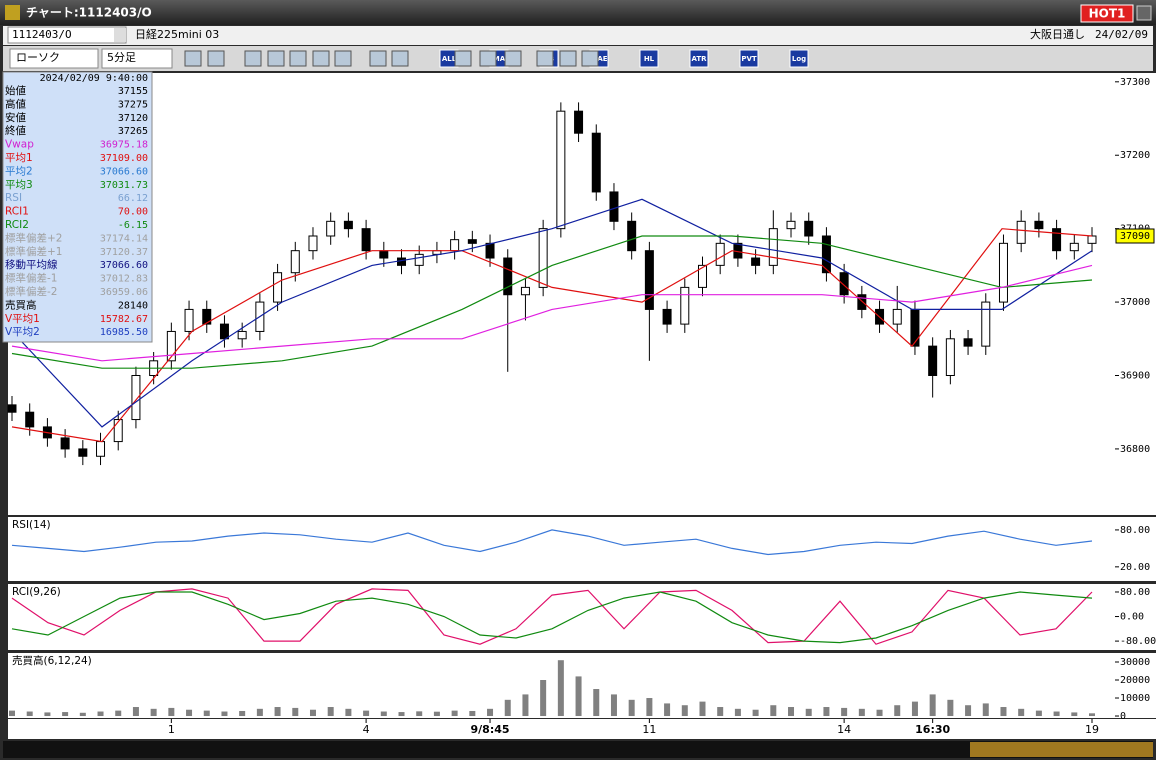  Describe the element at coordinates (19, 185) in the screenshot. I see `info-label: 平均3` at that location.